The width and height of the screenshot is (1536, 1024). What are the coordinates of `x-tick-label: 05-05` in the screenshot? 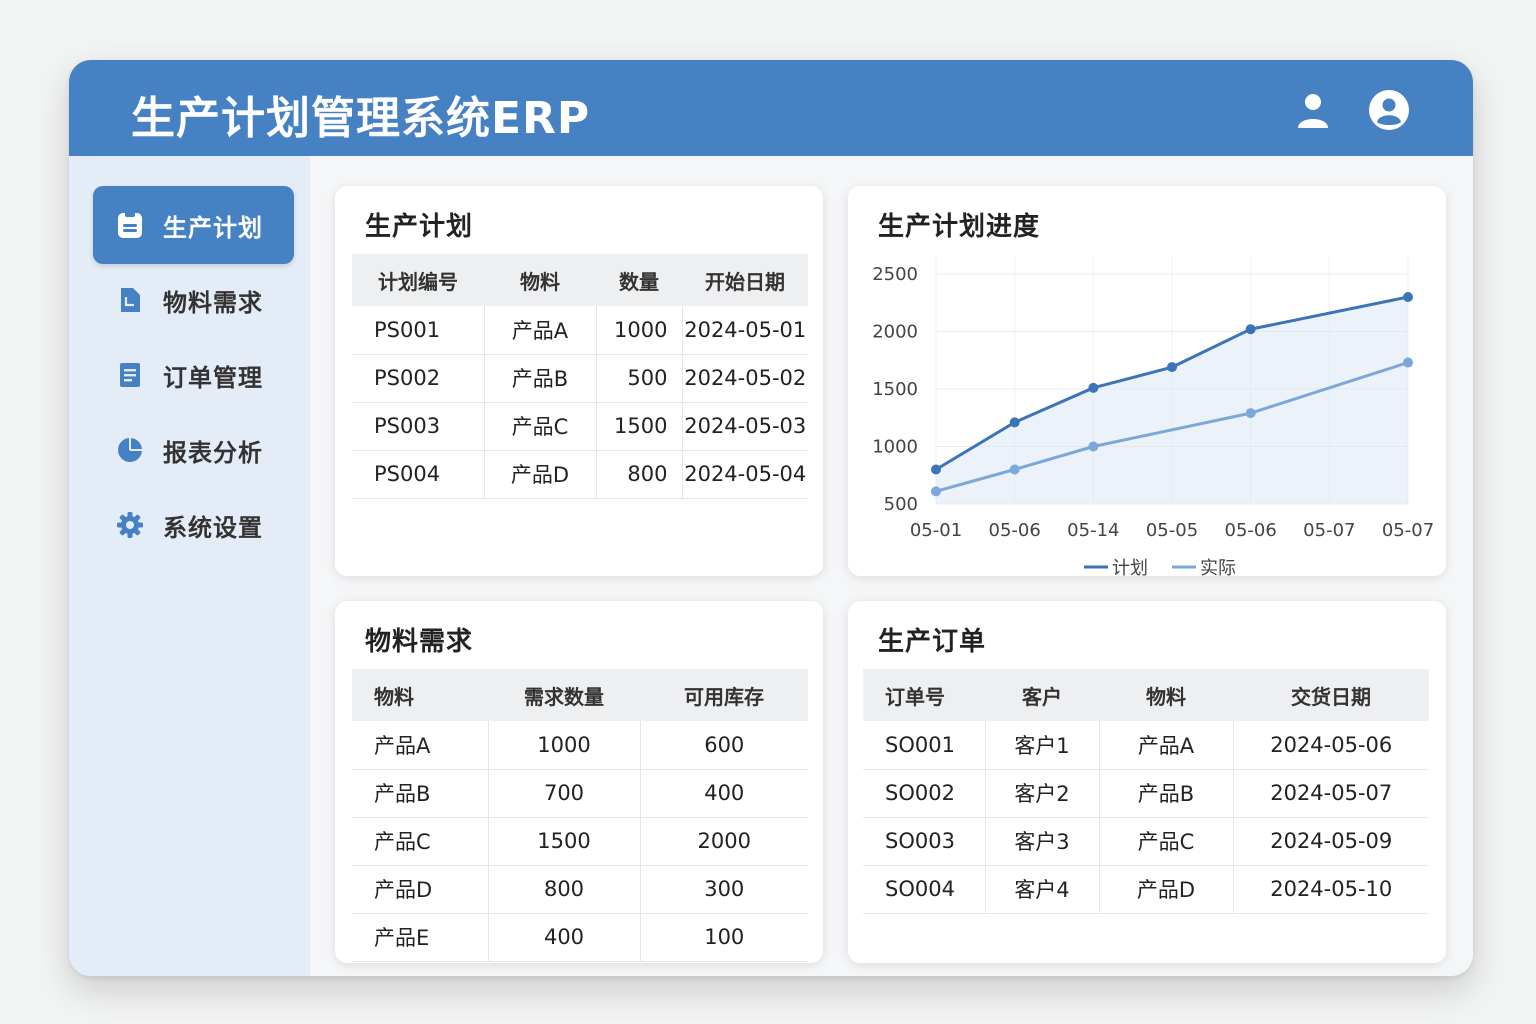 It's located at (1172, 530).